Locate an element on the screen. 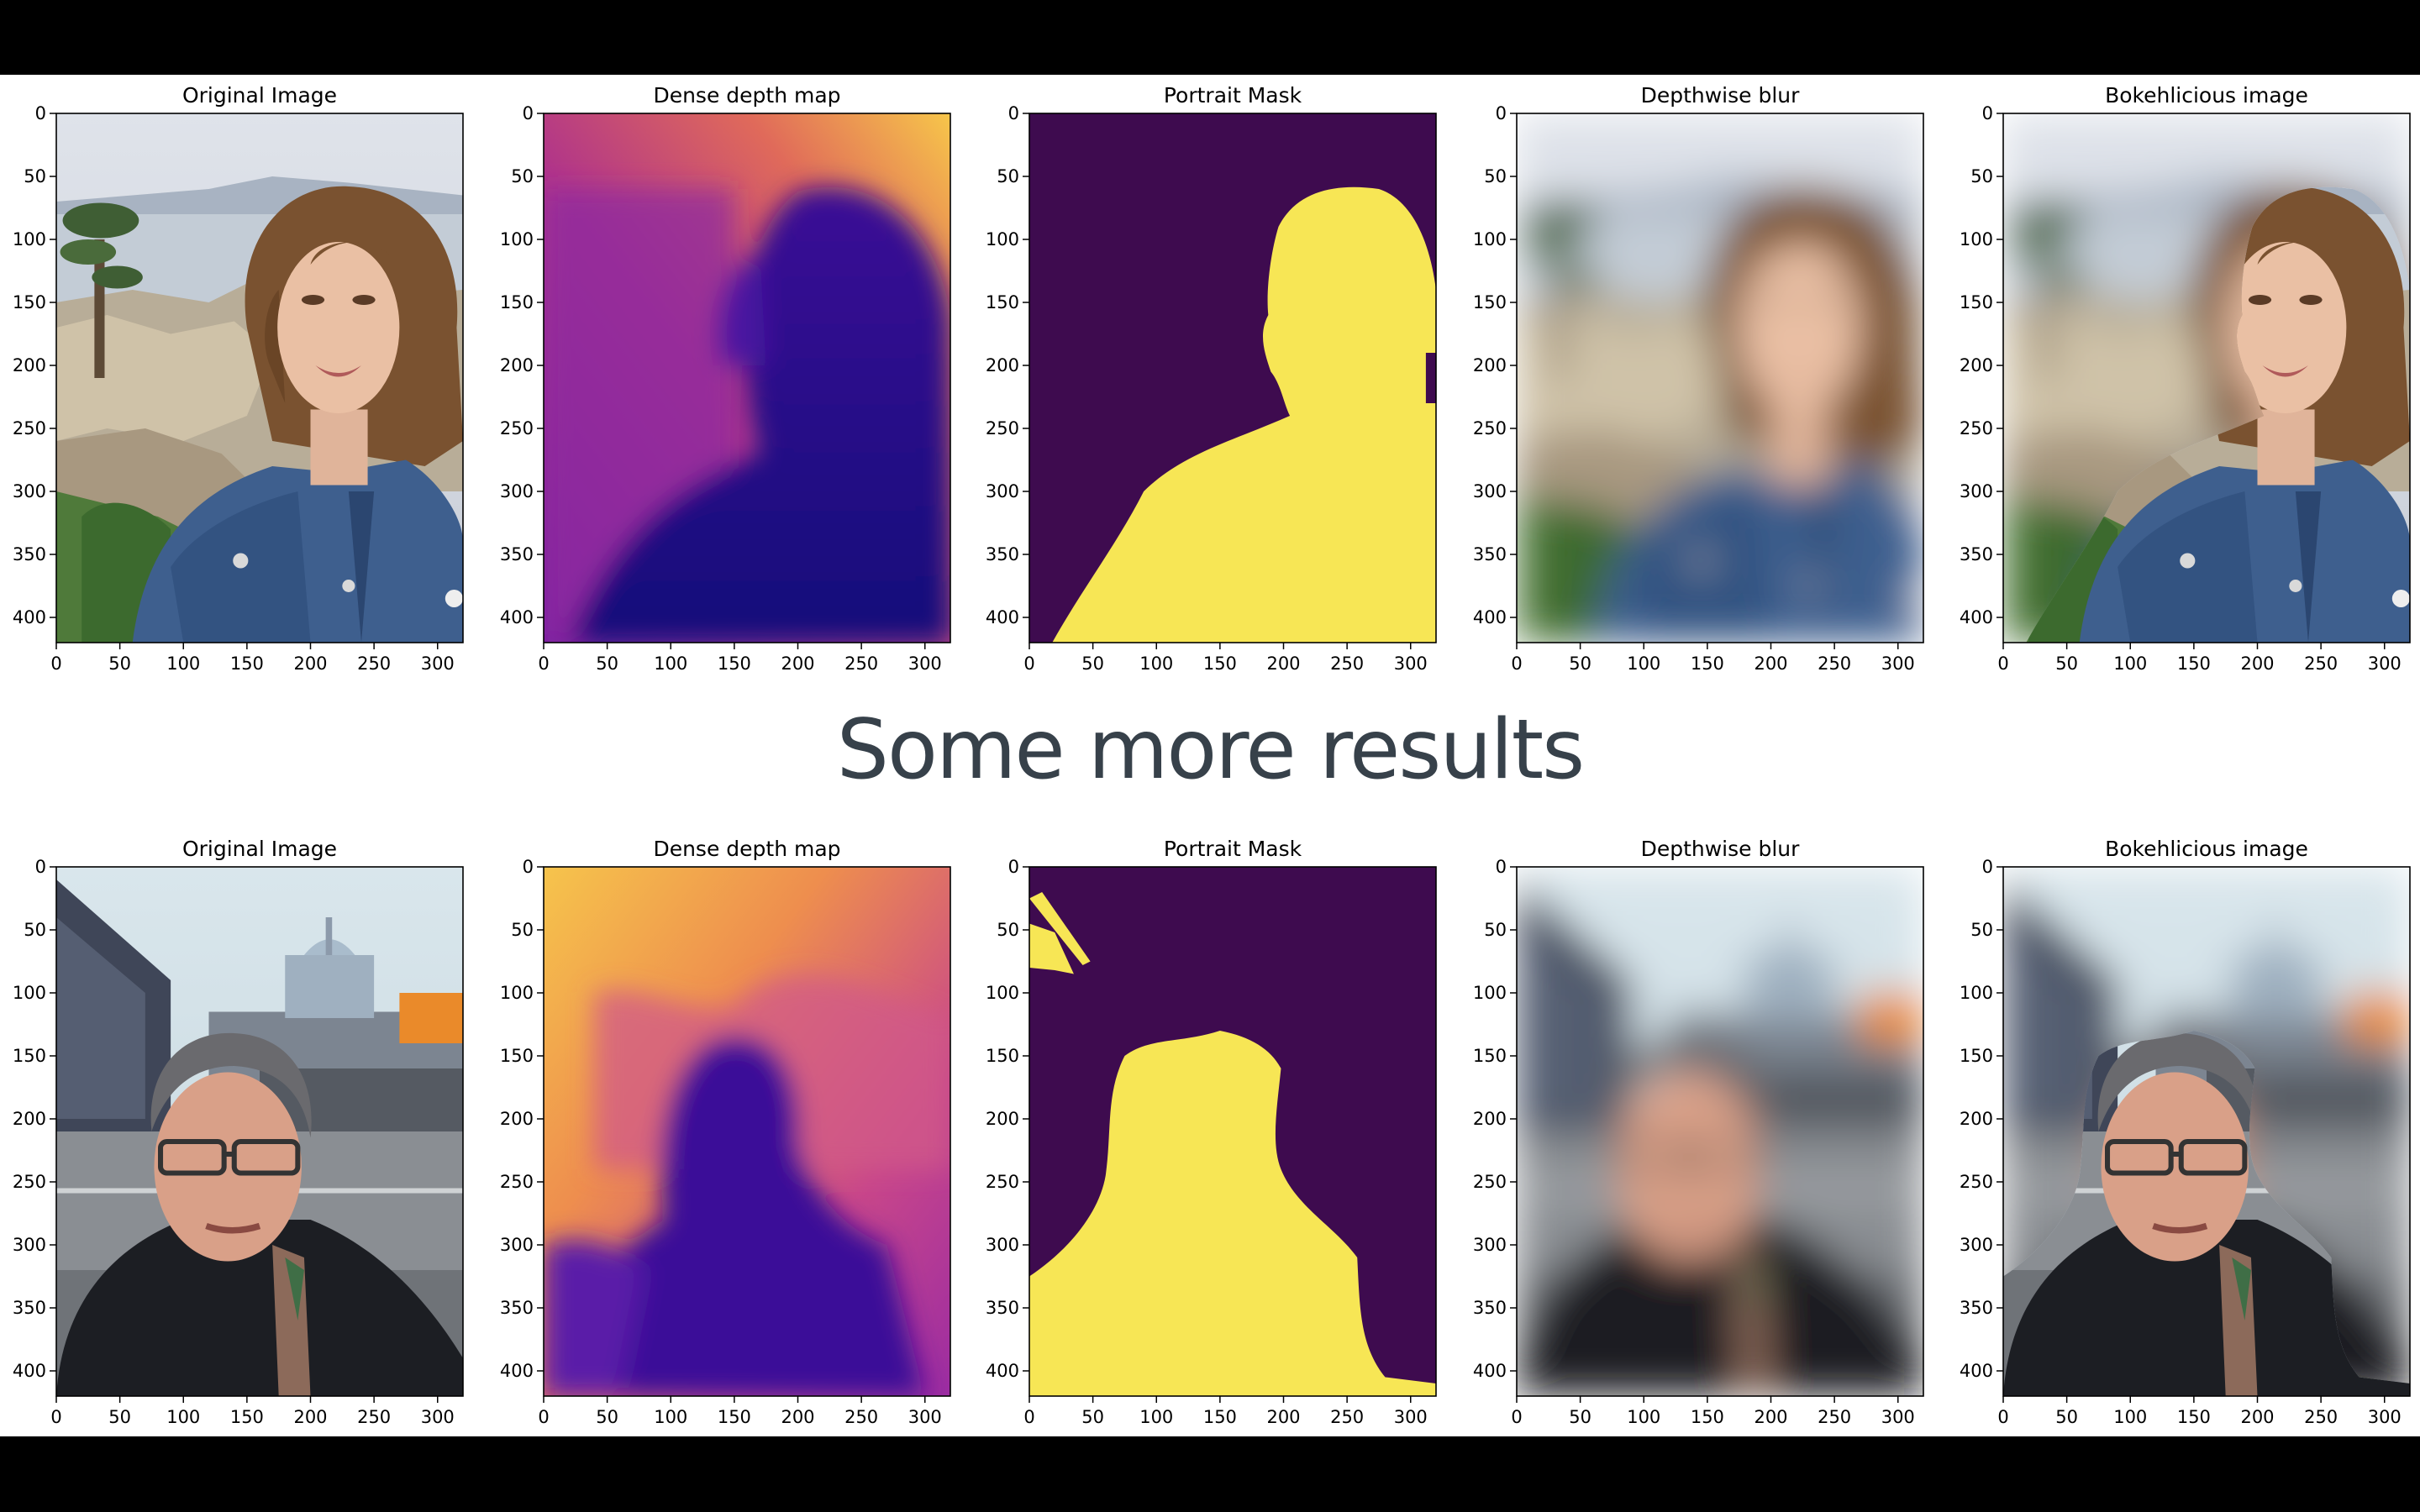  subplot-title: Portrait Mask is located at coordinates (1233, 849).